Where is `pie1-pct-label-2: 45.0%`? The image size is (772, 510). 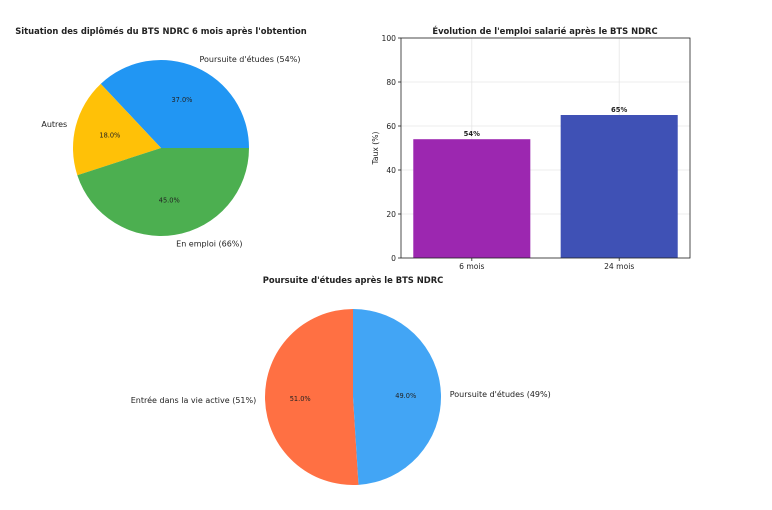
pie1-pct-label-2: 45.0% is located at coordinates (169, 201).